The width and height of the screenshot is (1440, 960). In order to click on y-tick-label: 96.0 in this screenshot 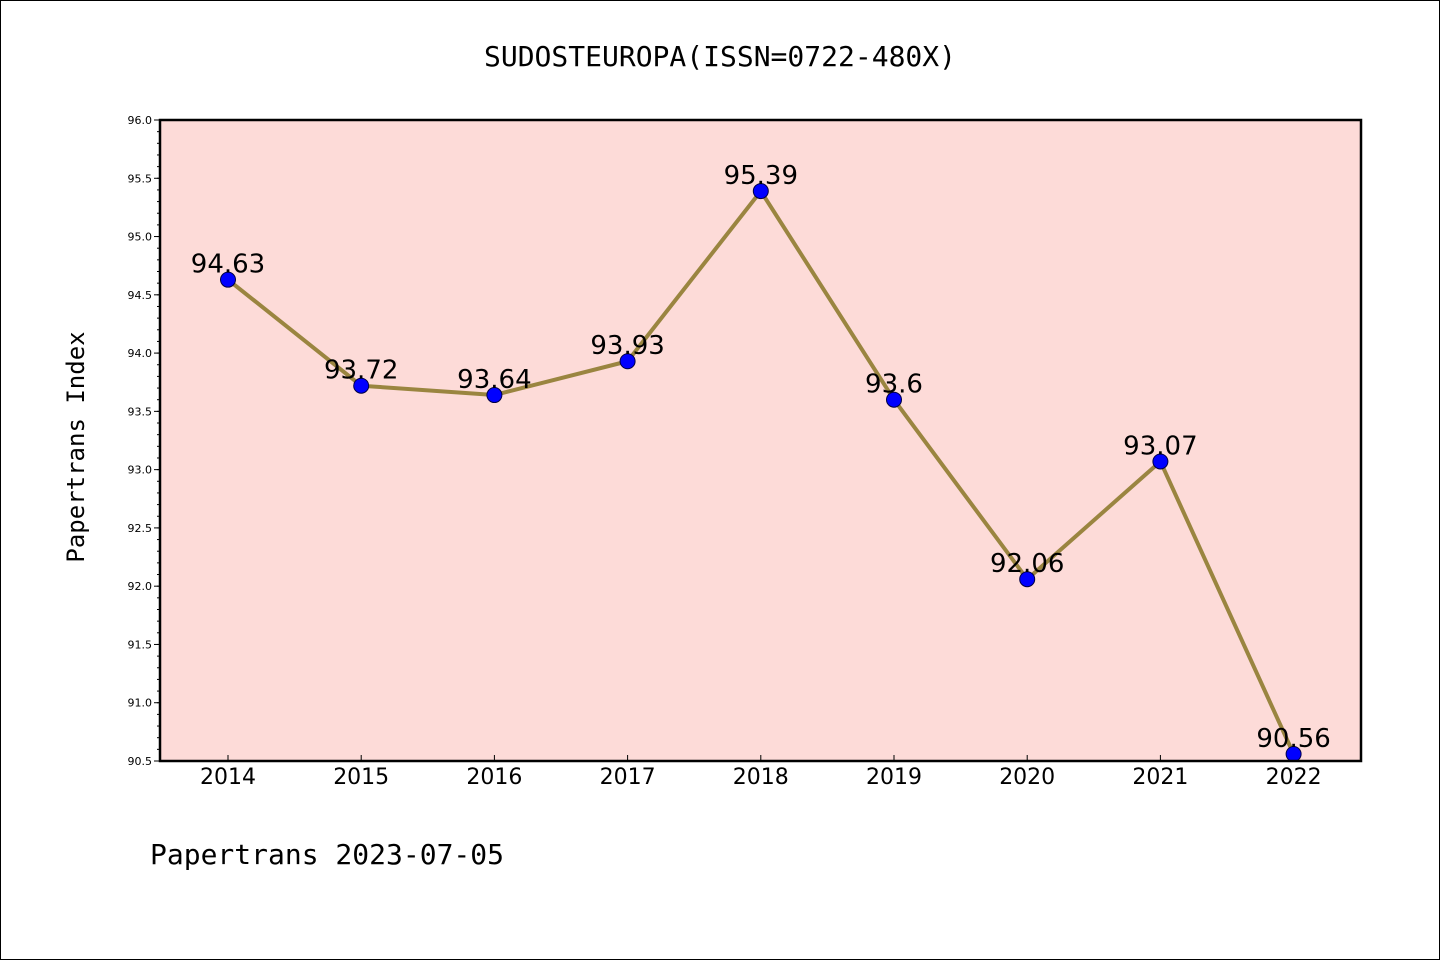, I will do `click(140, 120)`.